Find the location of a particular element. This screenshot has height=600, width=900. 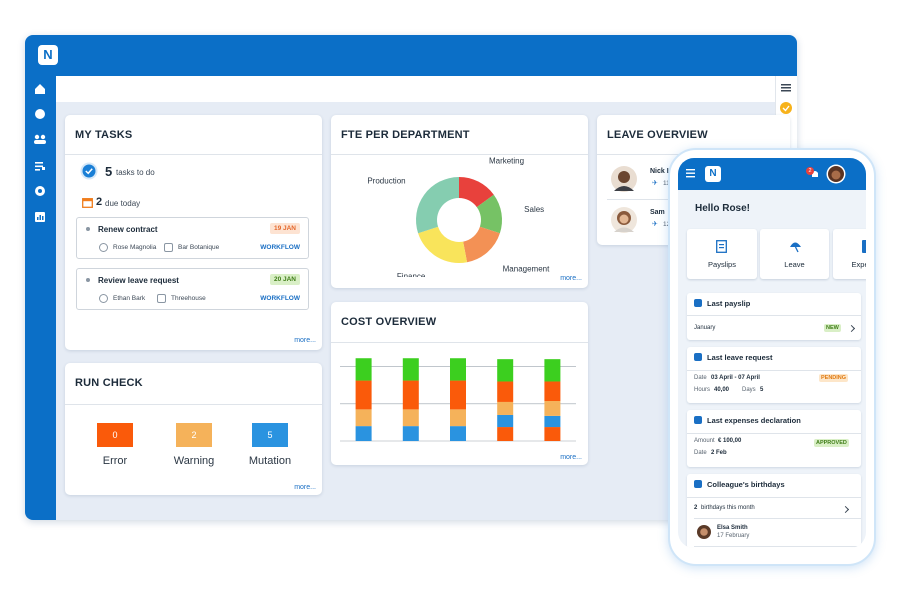

sidebar-icons is located at coordinates (40, 153).